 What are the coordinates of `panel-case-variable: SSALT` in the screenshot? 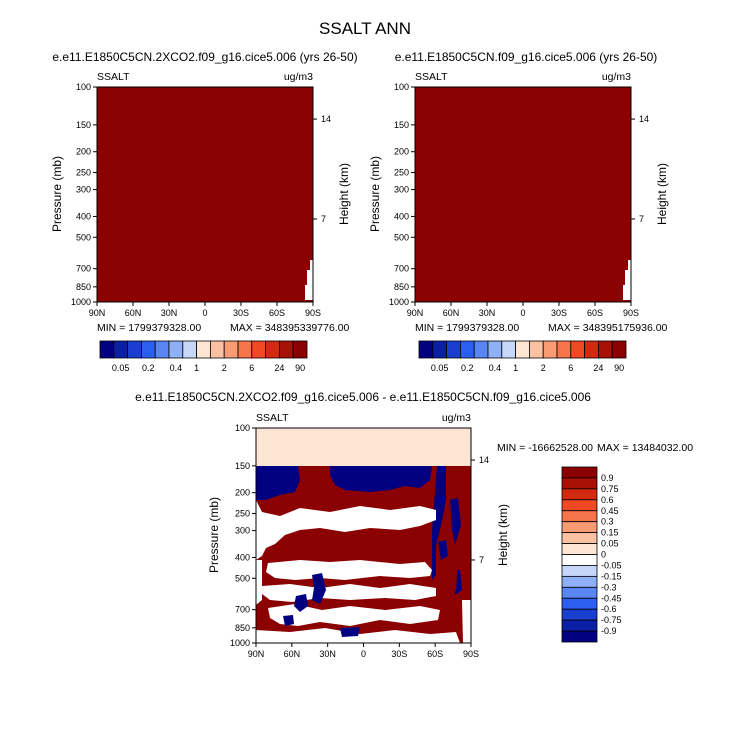 It's located at (113, 77).